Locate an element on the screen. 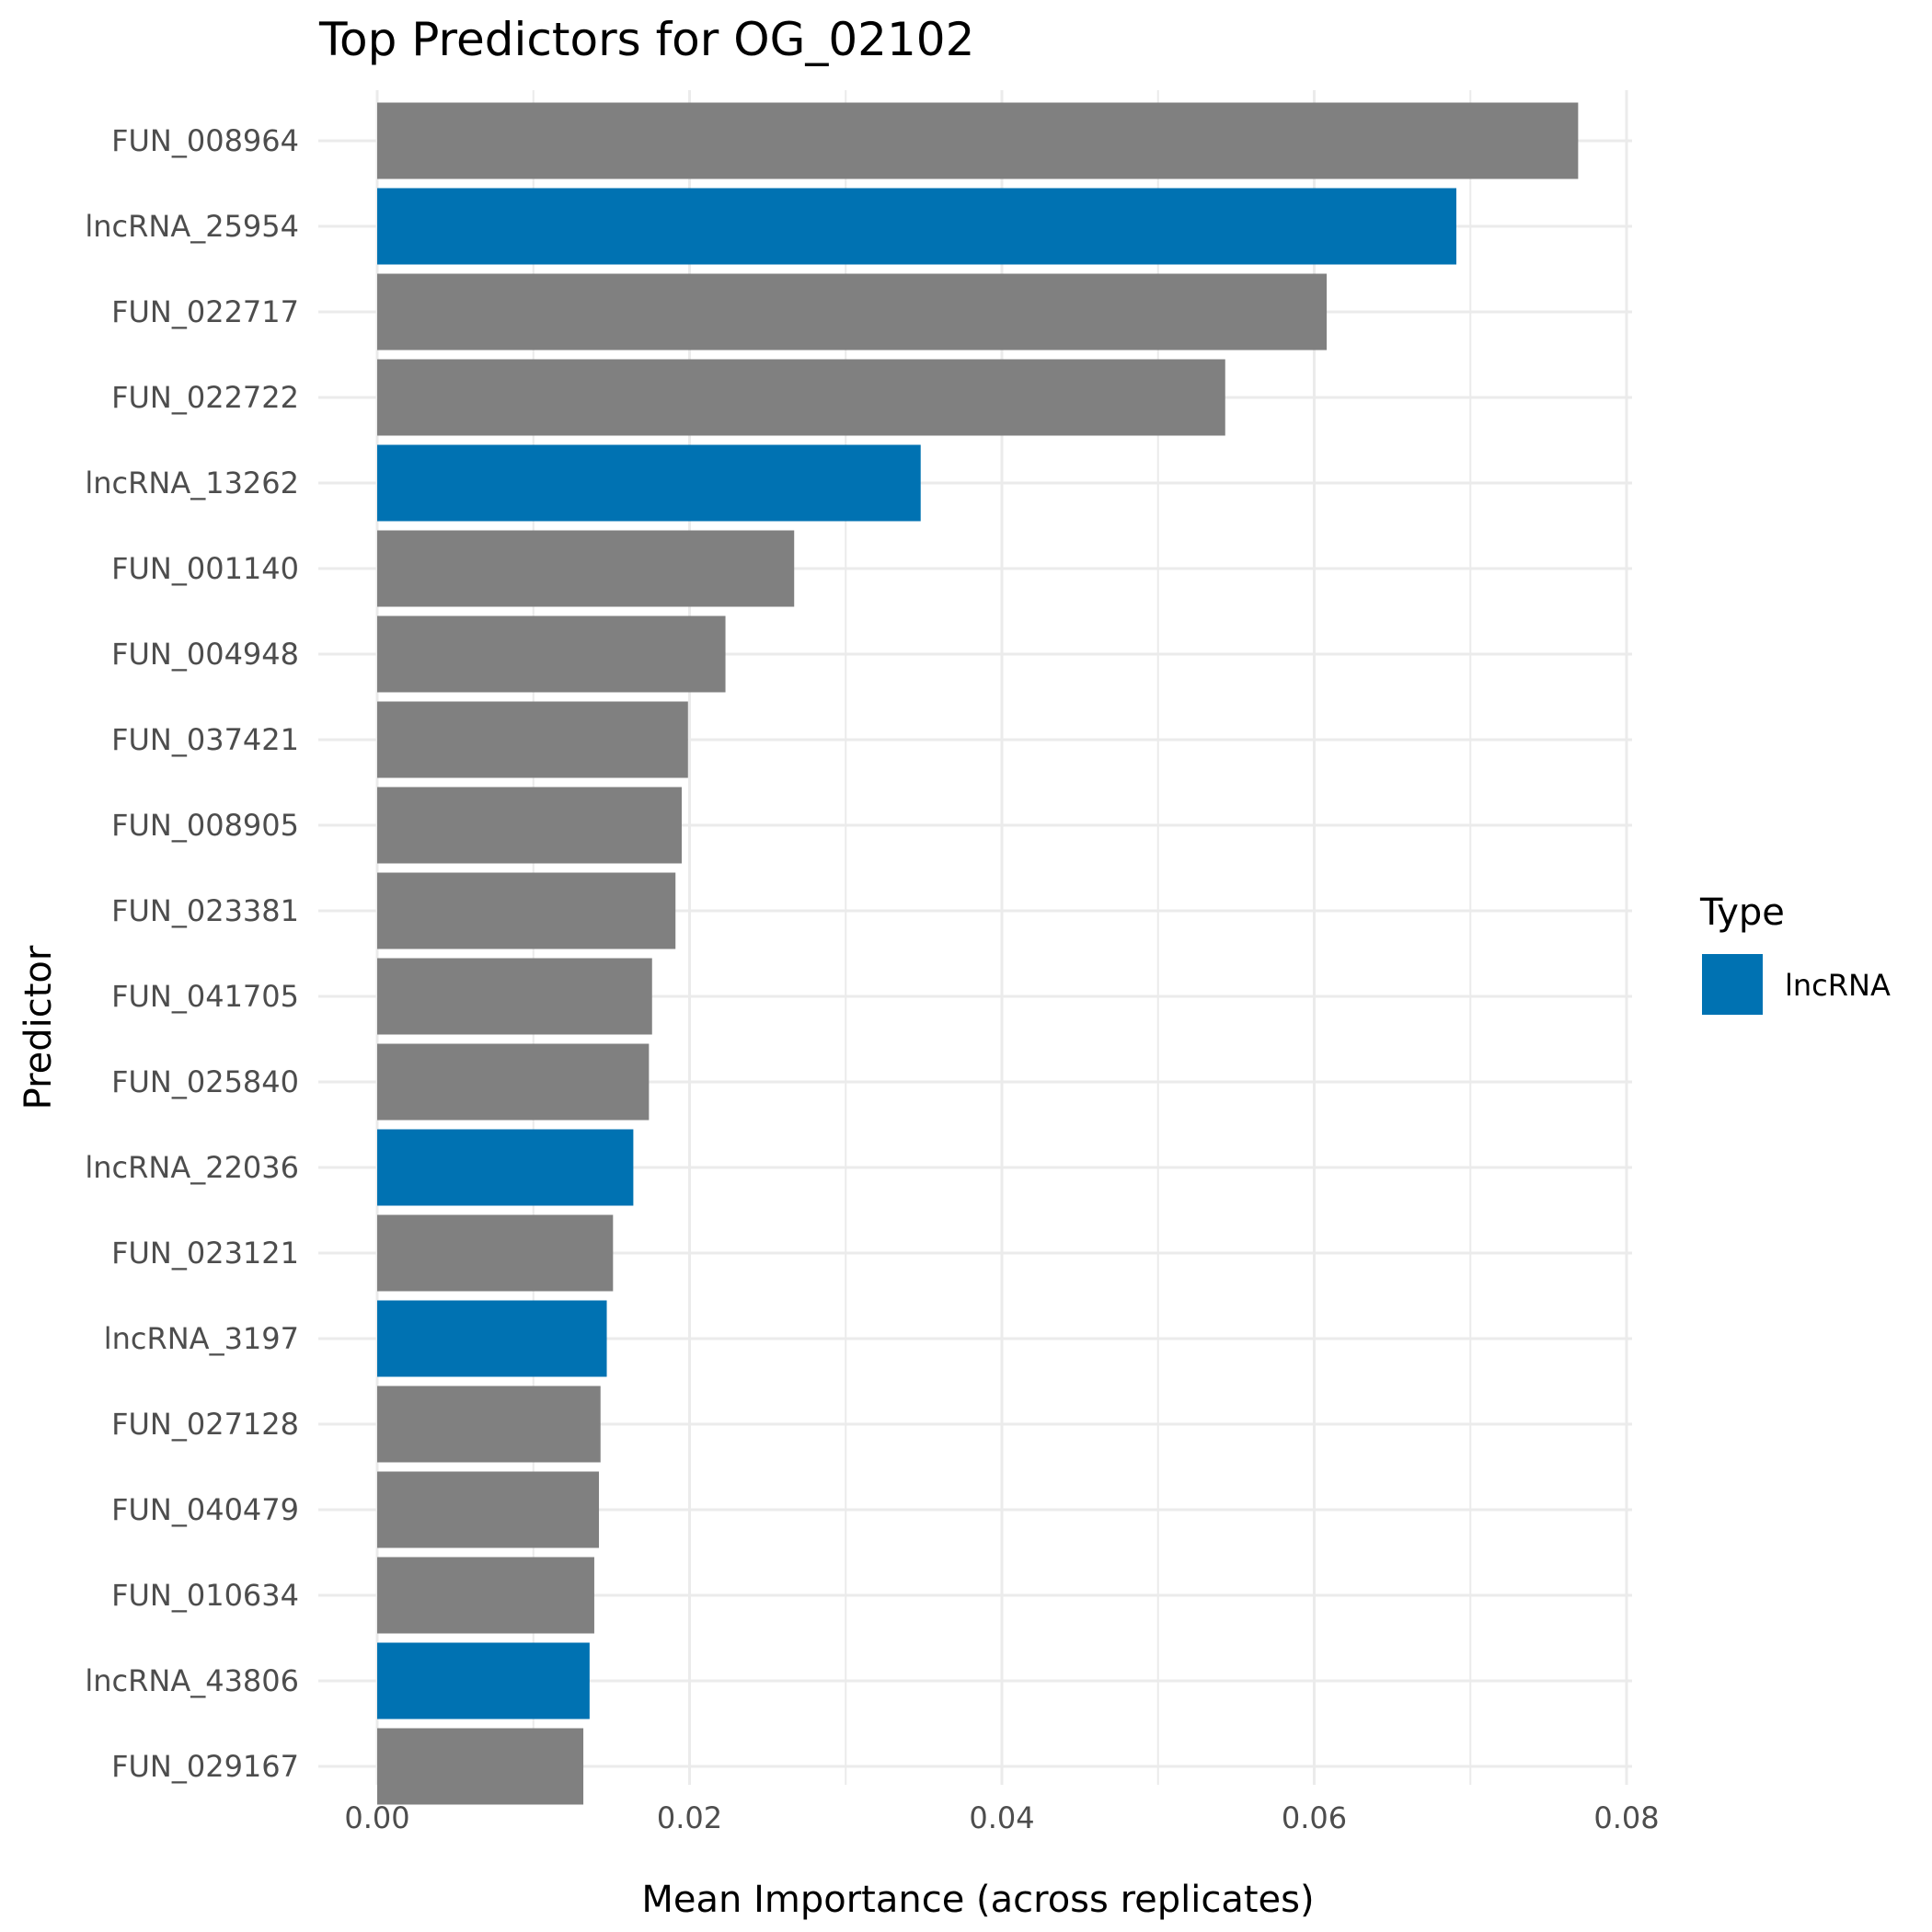 The image size is (1932, 1932). x-tick-label: 0.04 is located at coordinates (1001, 1817).